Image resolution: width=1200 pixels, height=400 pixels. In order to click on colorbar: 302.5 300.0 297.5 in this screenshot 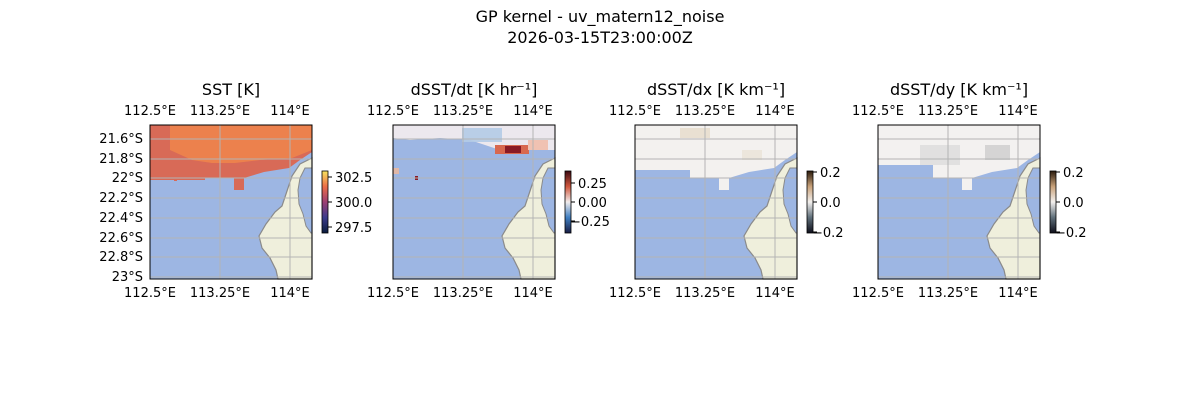, I will do `click(346, 203)`.